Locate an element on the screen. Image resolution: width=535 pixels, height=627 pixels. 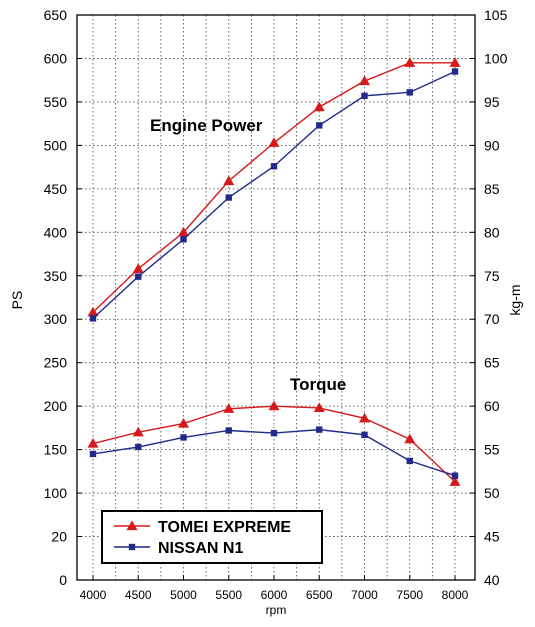
torque-nissan-line is located at coordinates (274, 452).